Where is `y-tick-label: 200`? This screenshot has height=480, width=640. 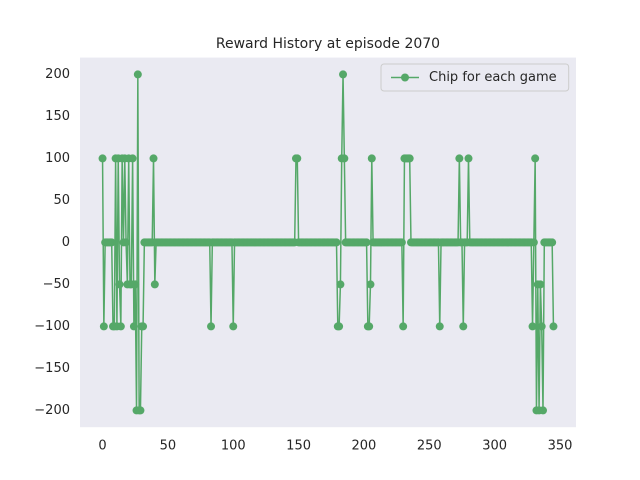 y-tick-label: 200 is located at coordinates (57, 74).